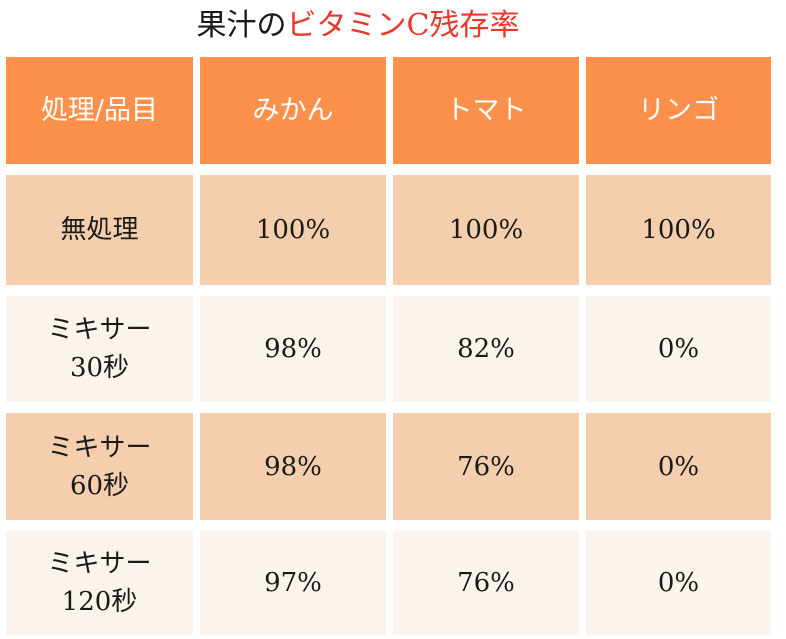 This screenshot has width=786, height=639. I want to click on row-mixer-30-mikan: 98%, so click(293, 349).